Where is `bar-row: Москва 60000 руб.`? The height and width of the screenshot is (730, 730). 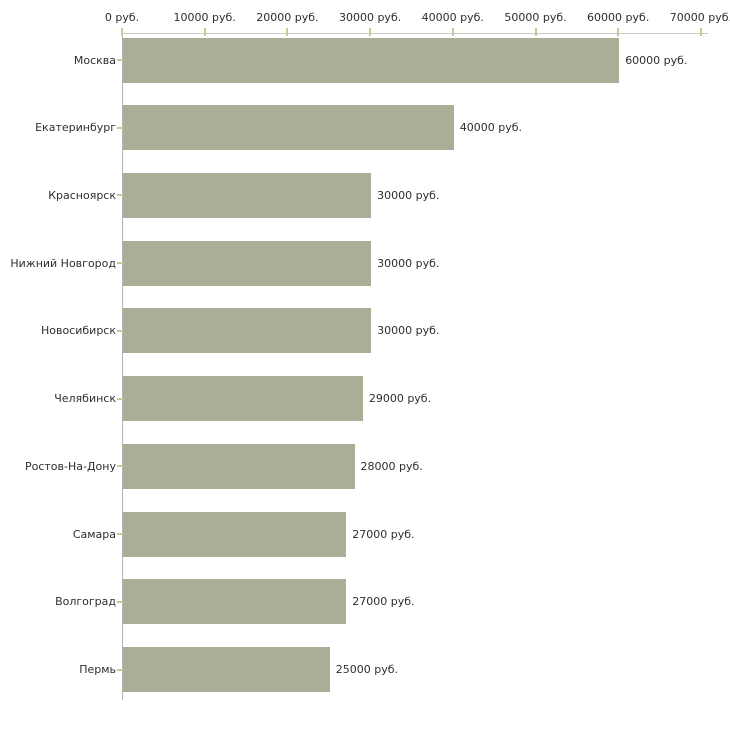
bar-row: Москва 60000 руб. is located at coordinates (365, 67).